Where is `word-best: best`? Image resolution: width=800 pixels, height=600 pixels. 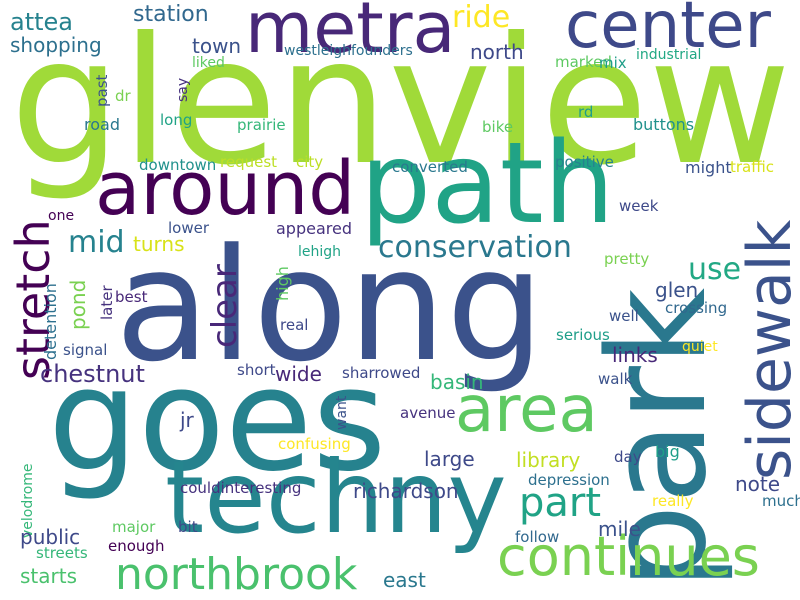
word-best: best is located at coordinates (131, 297).